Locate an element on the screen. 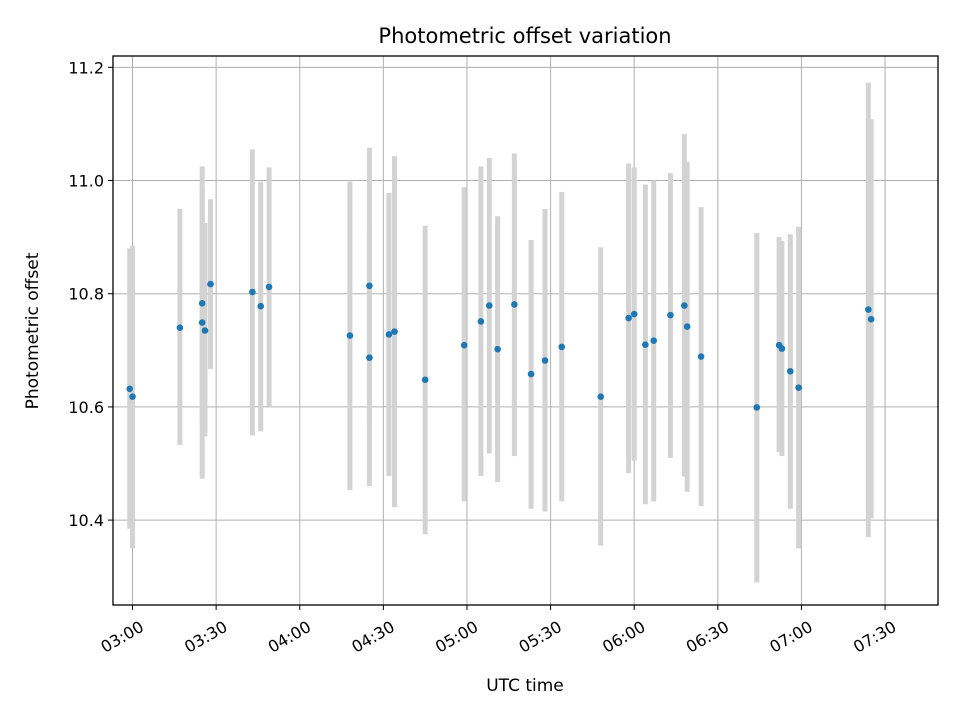 The height and width of the screenshot is (720, 960). x-tick-label: 04:30 is located at coordinates (372, 637).